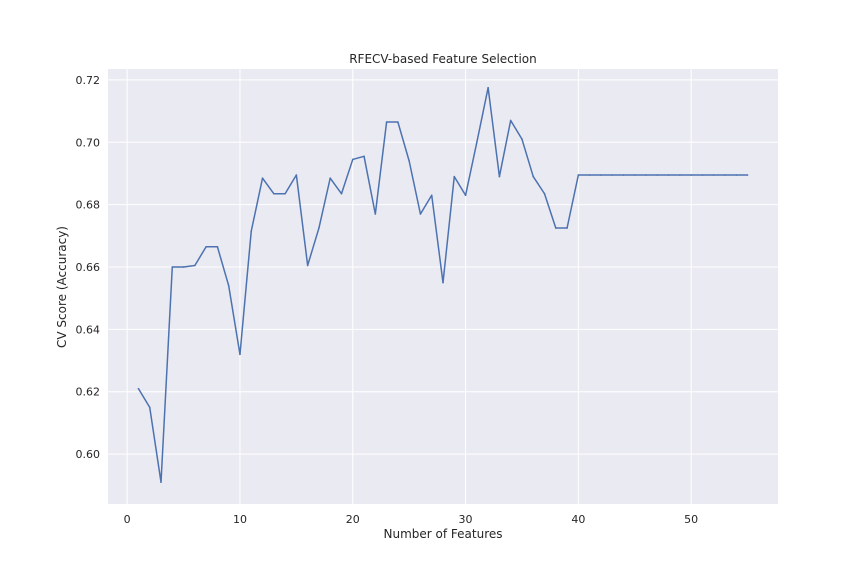  I want to click on x-tick-label: 30, so click(466, 519).